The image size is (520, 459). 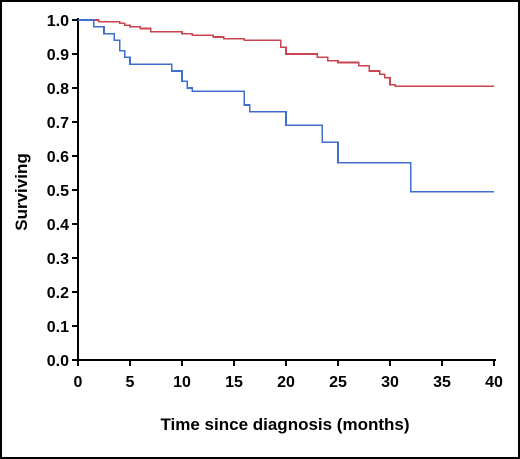 What do you see at coordinates (494, 382) in the screenshot?
I see `x-tick-label: 40` at bounding box center [494, 382].